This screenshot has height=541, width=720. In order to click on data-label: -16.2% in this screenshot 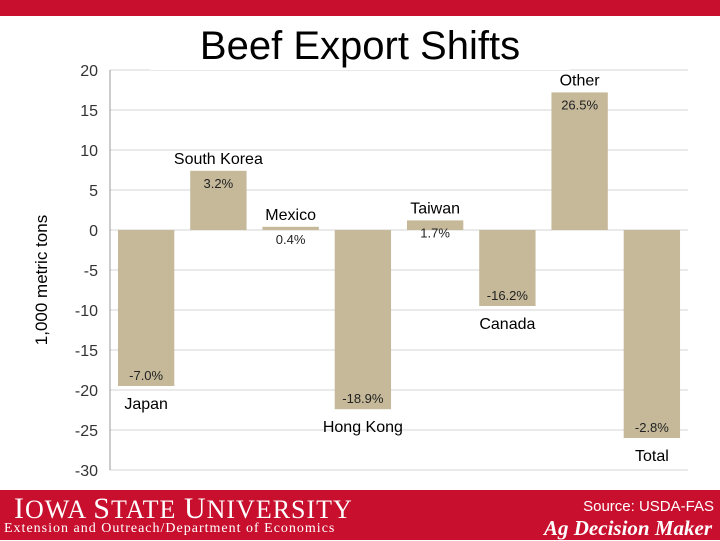, I will do `click(508, 295)`.